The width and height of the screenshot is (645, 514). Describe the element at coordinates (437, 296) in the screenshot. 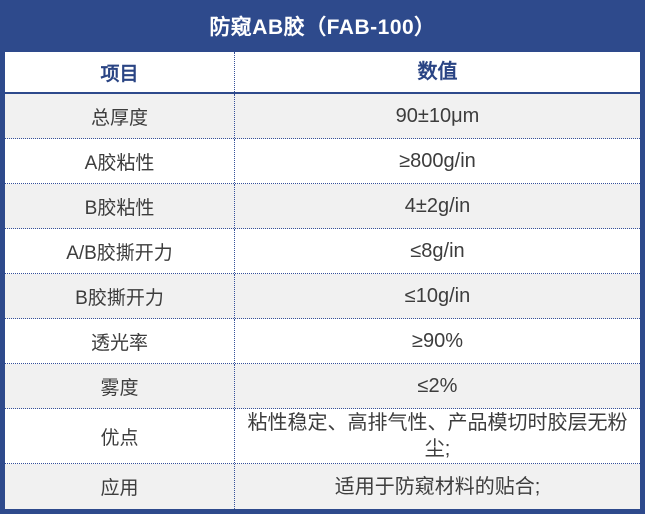

I see `row-item-value: ≤10g/in` at that location.